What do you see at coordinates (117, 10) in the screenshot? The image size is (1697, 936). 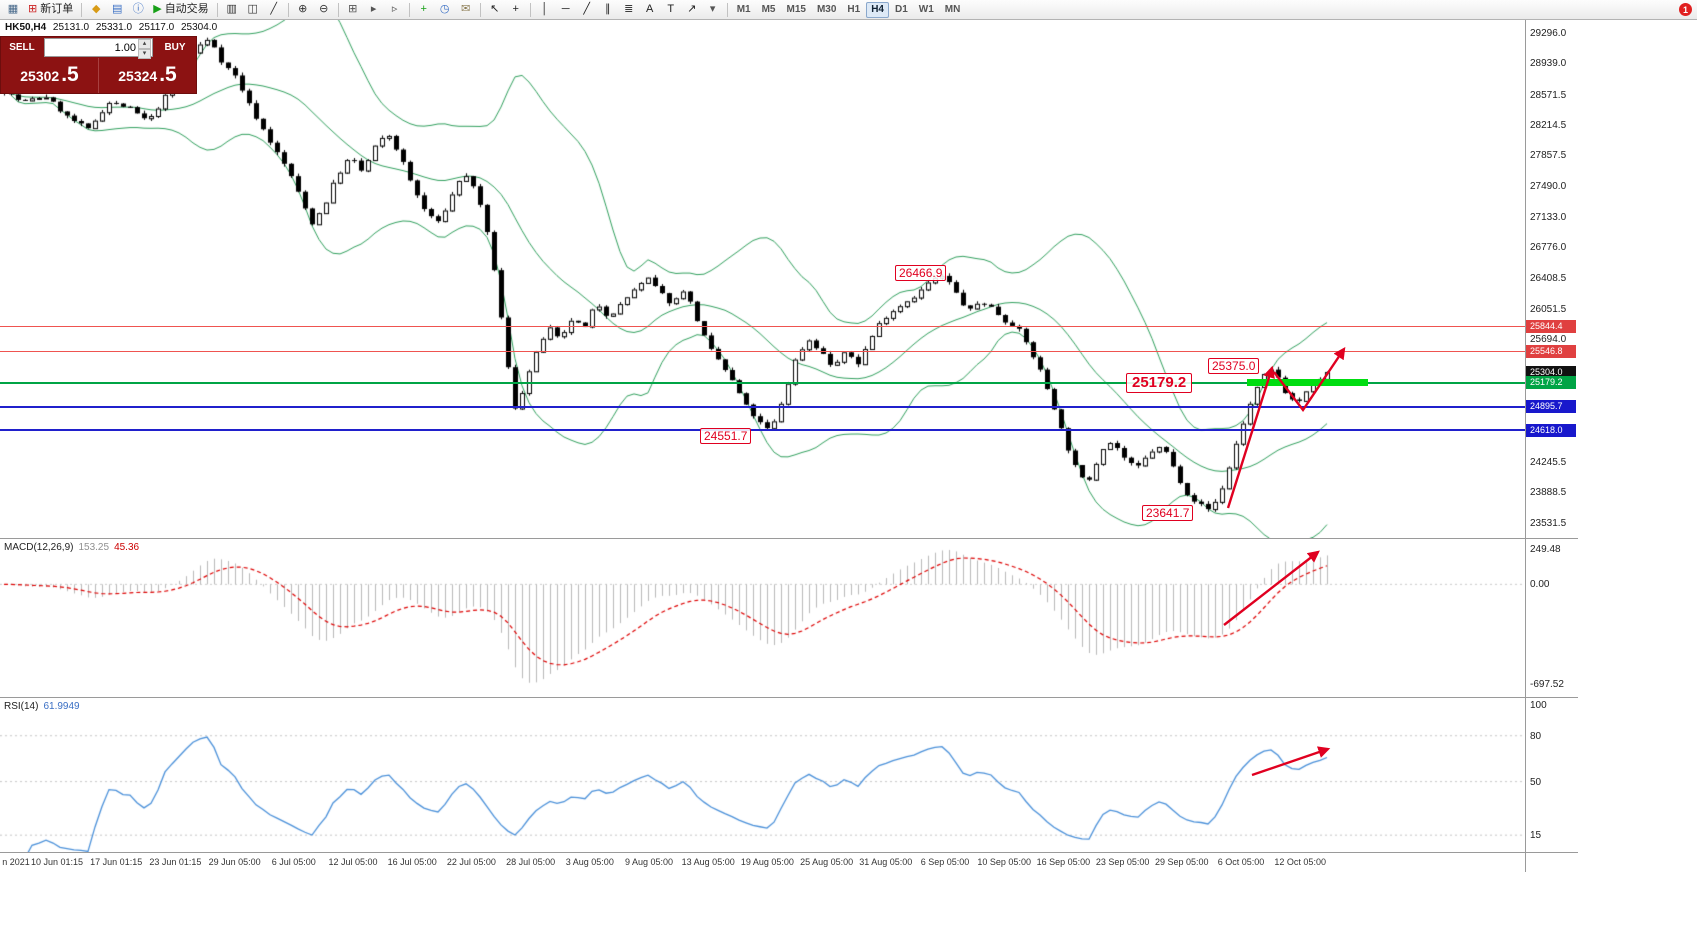 I see `market-watch-icon: ▤` at bounding box center [117, 10].